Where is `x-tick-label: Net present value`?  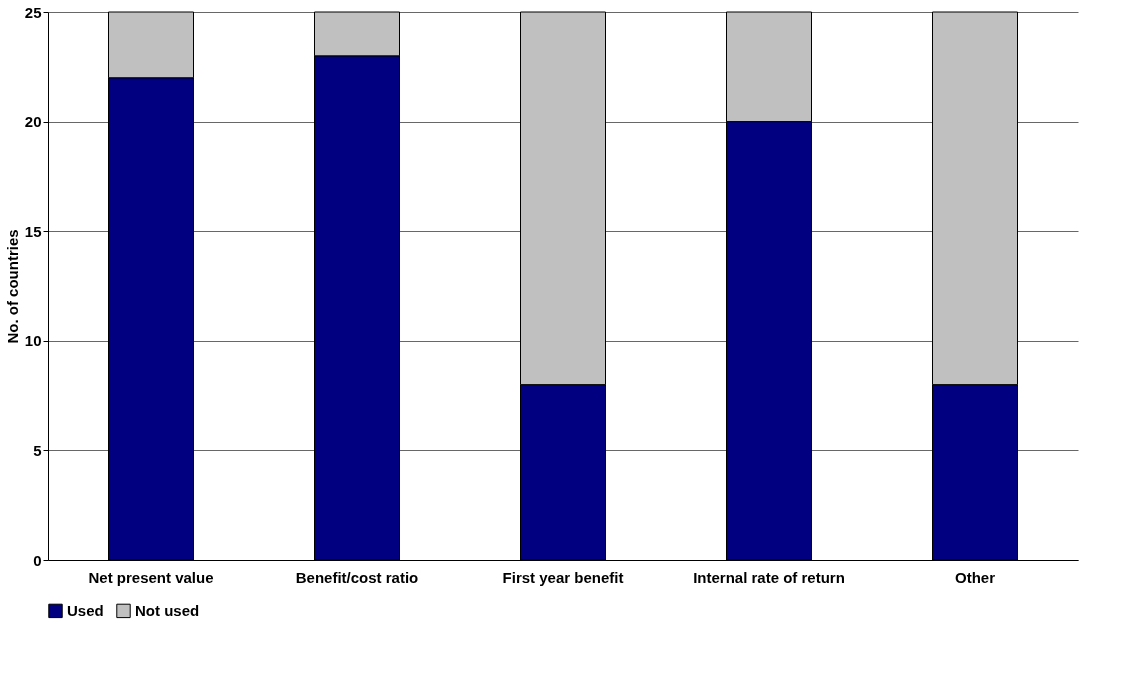
x-tick-label: Net present value is located at coordinates (151, 577).